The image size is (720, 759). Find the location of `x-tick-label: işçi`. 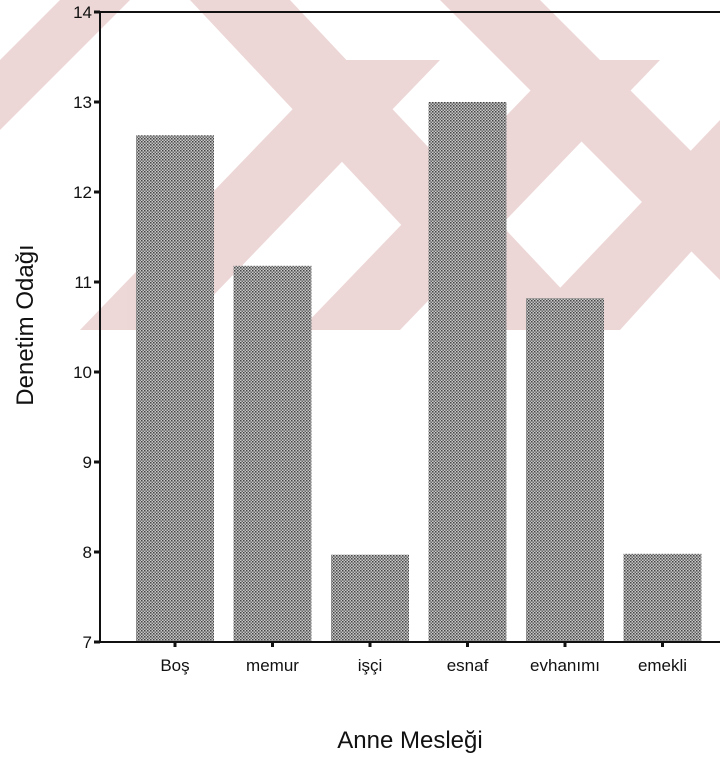

x-tick-label: işçi is located at coordinates (370, 665).